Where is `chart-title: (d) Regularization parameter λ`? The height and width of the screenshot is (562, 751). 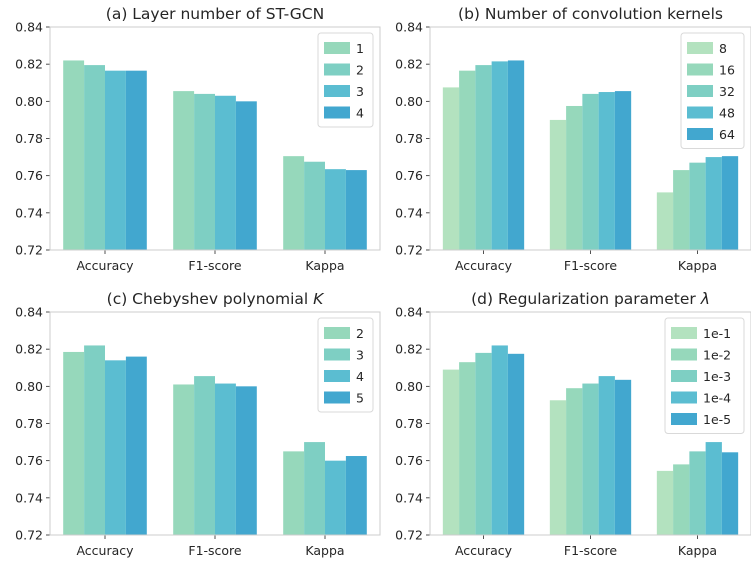
chart-title: (d) Regularization parameter λ is located at coordinates (590, 299).